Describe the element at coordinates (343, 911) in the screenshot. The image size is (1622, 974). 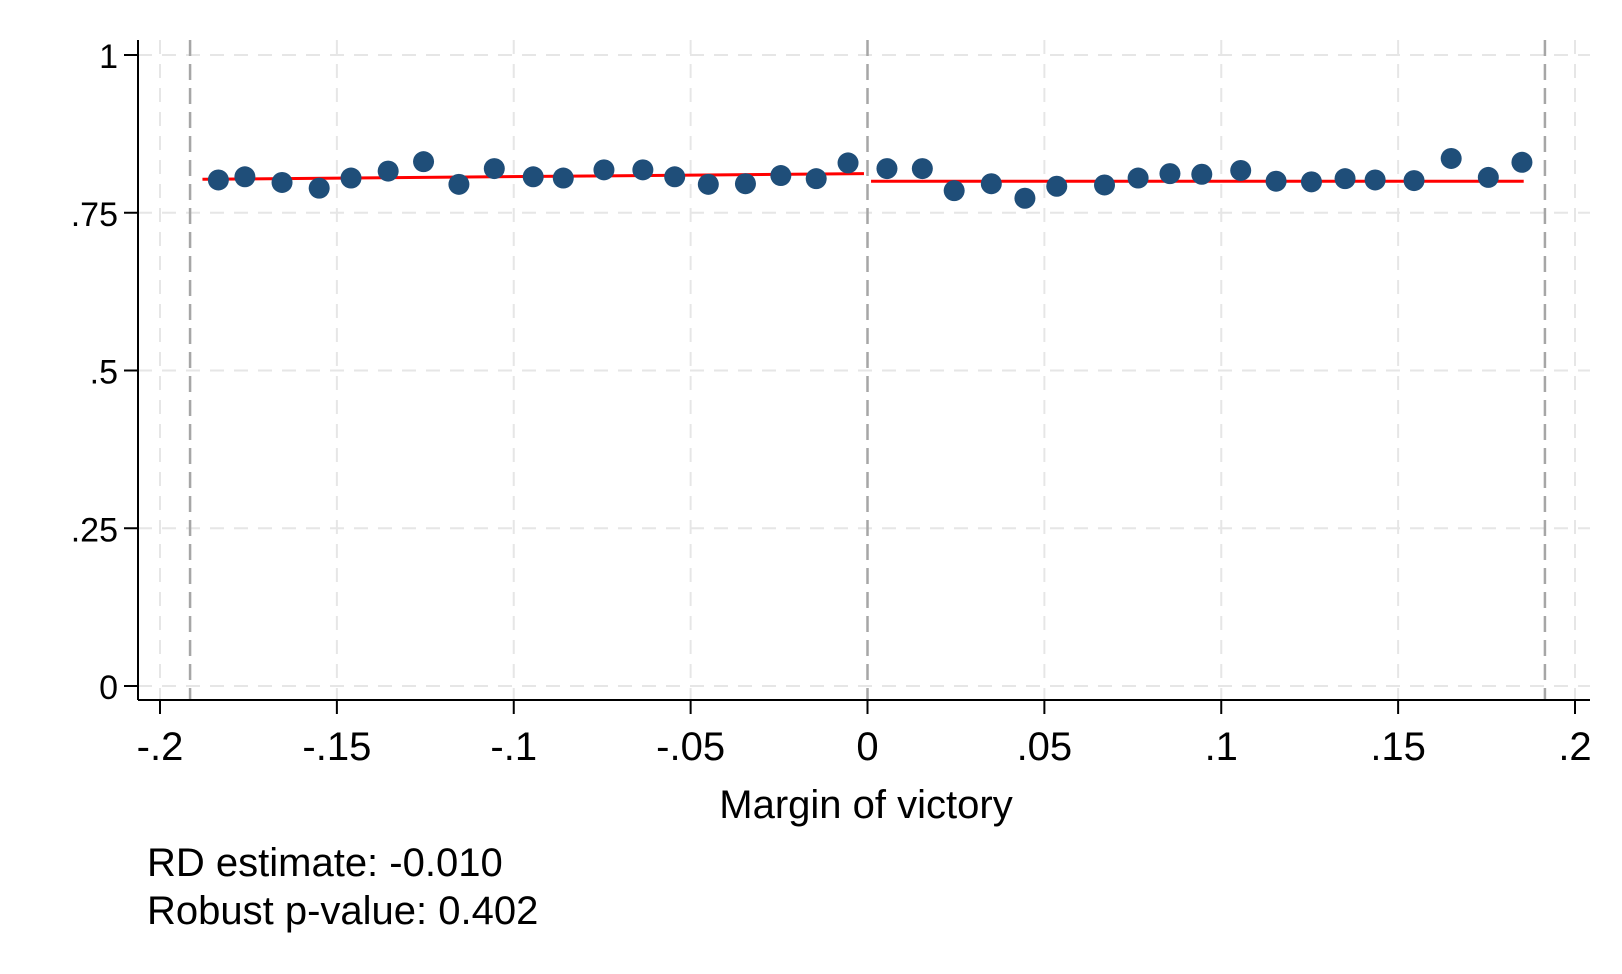
I see `p-value-note: Robust p-value: 0.402` at that location.